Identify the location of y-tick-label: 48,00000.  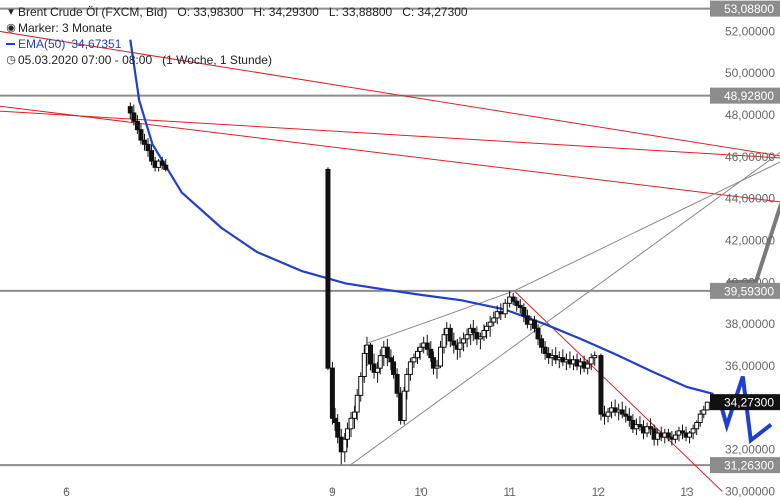
(750, 115).